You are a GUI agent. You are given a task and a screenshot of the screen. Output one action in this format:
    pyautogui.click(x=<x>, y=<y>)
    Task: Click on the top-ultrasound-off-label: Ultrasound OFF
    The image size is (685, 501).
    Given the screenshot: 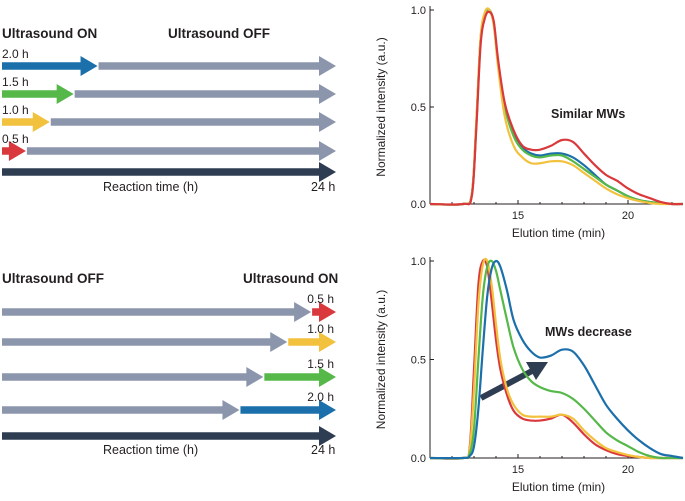 What is the action you would take?
    pyautogui.click(x=219, y=33)
    